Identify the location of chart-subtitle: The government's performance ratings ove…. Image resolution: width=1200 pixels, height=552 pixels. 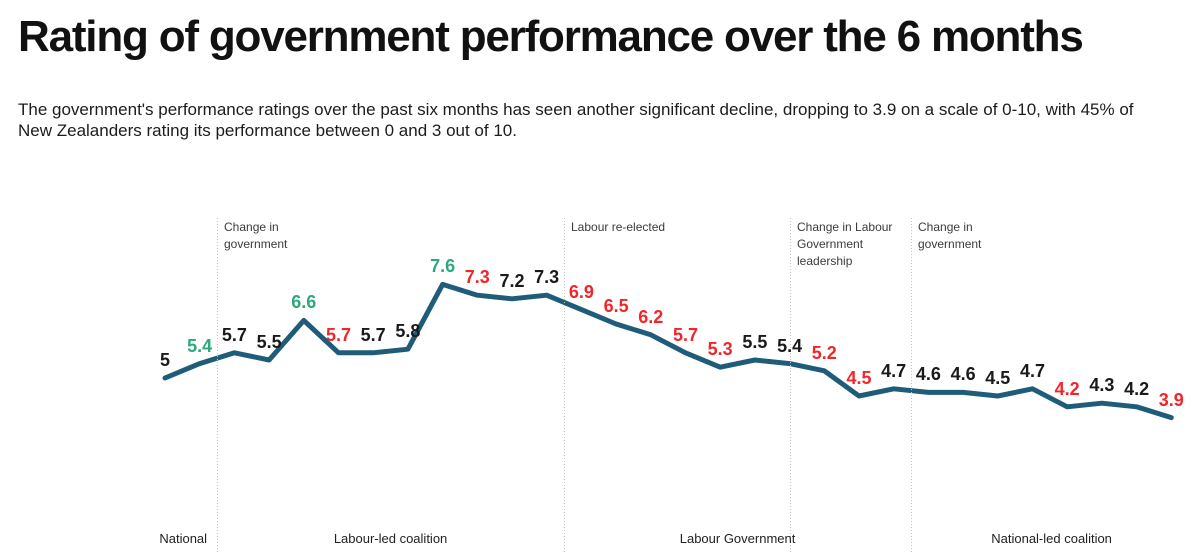
(576, 120).